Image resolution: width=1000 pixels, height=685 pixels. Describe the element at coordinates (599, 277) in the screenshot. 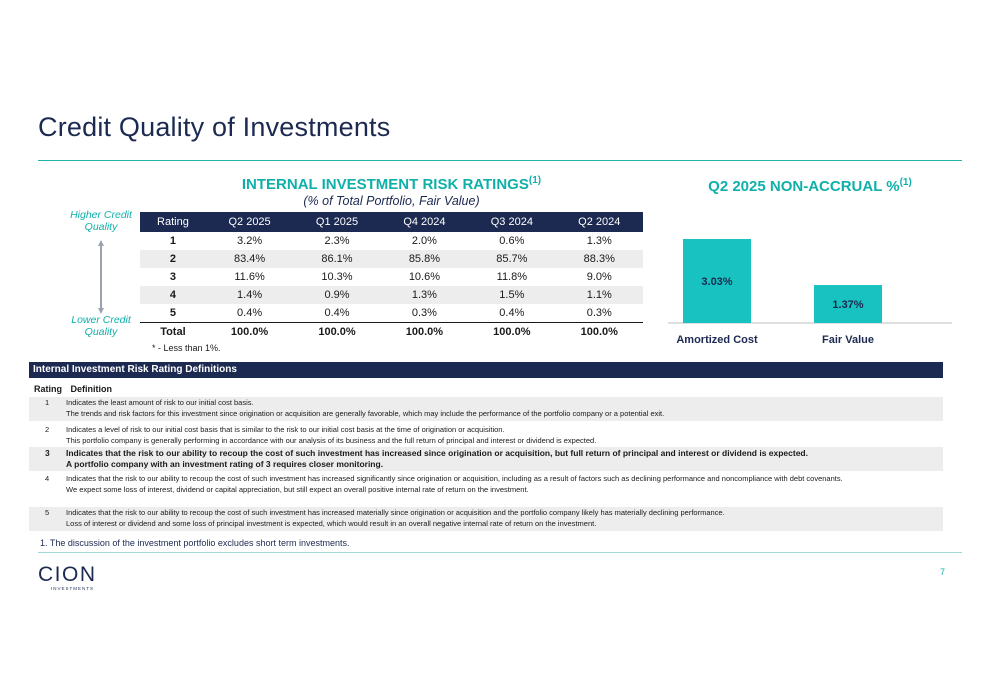

I see `value-cell: 9.0%` at that location.